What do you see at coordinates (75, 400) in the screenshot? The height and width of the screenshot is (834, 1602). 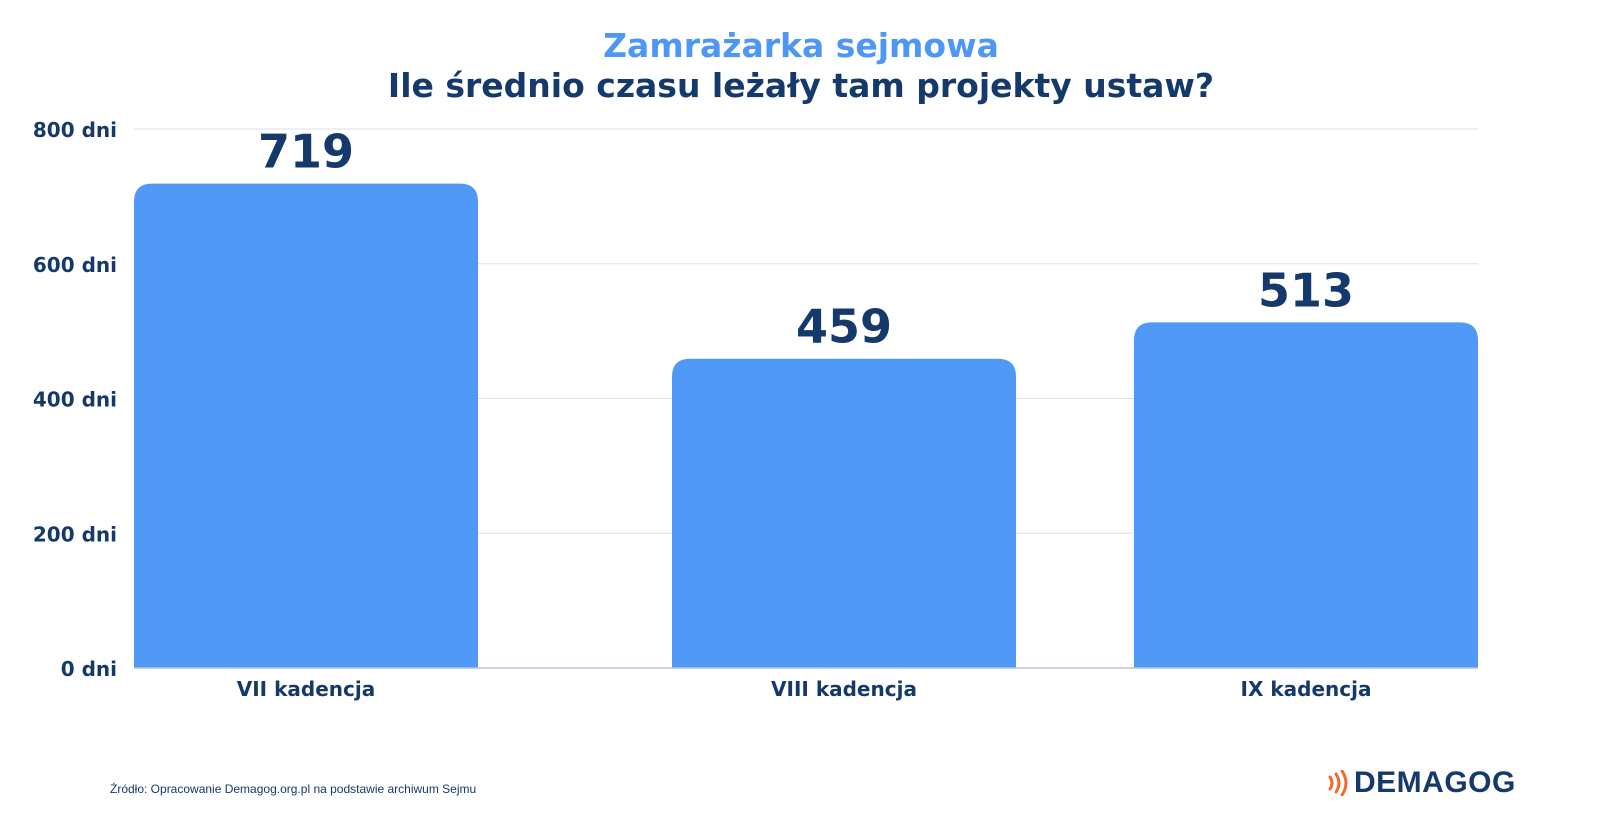 I see `y-tick-label: 400 dni` at bounding box center [75, 400].